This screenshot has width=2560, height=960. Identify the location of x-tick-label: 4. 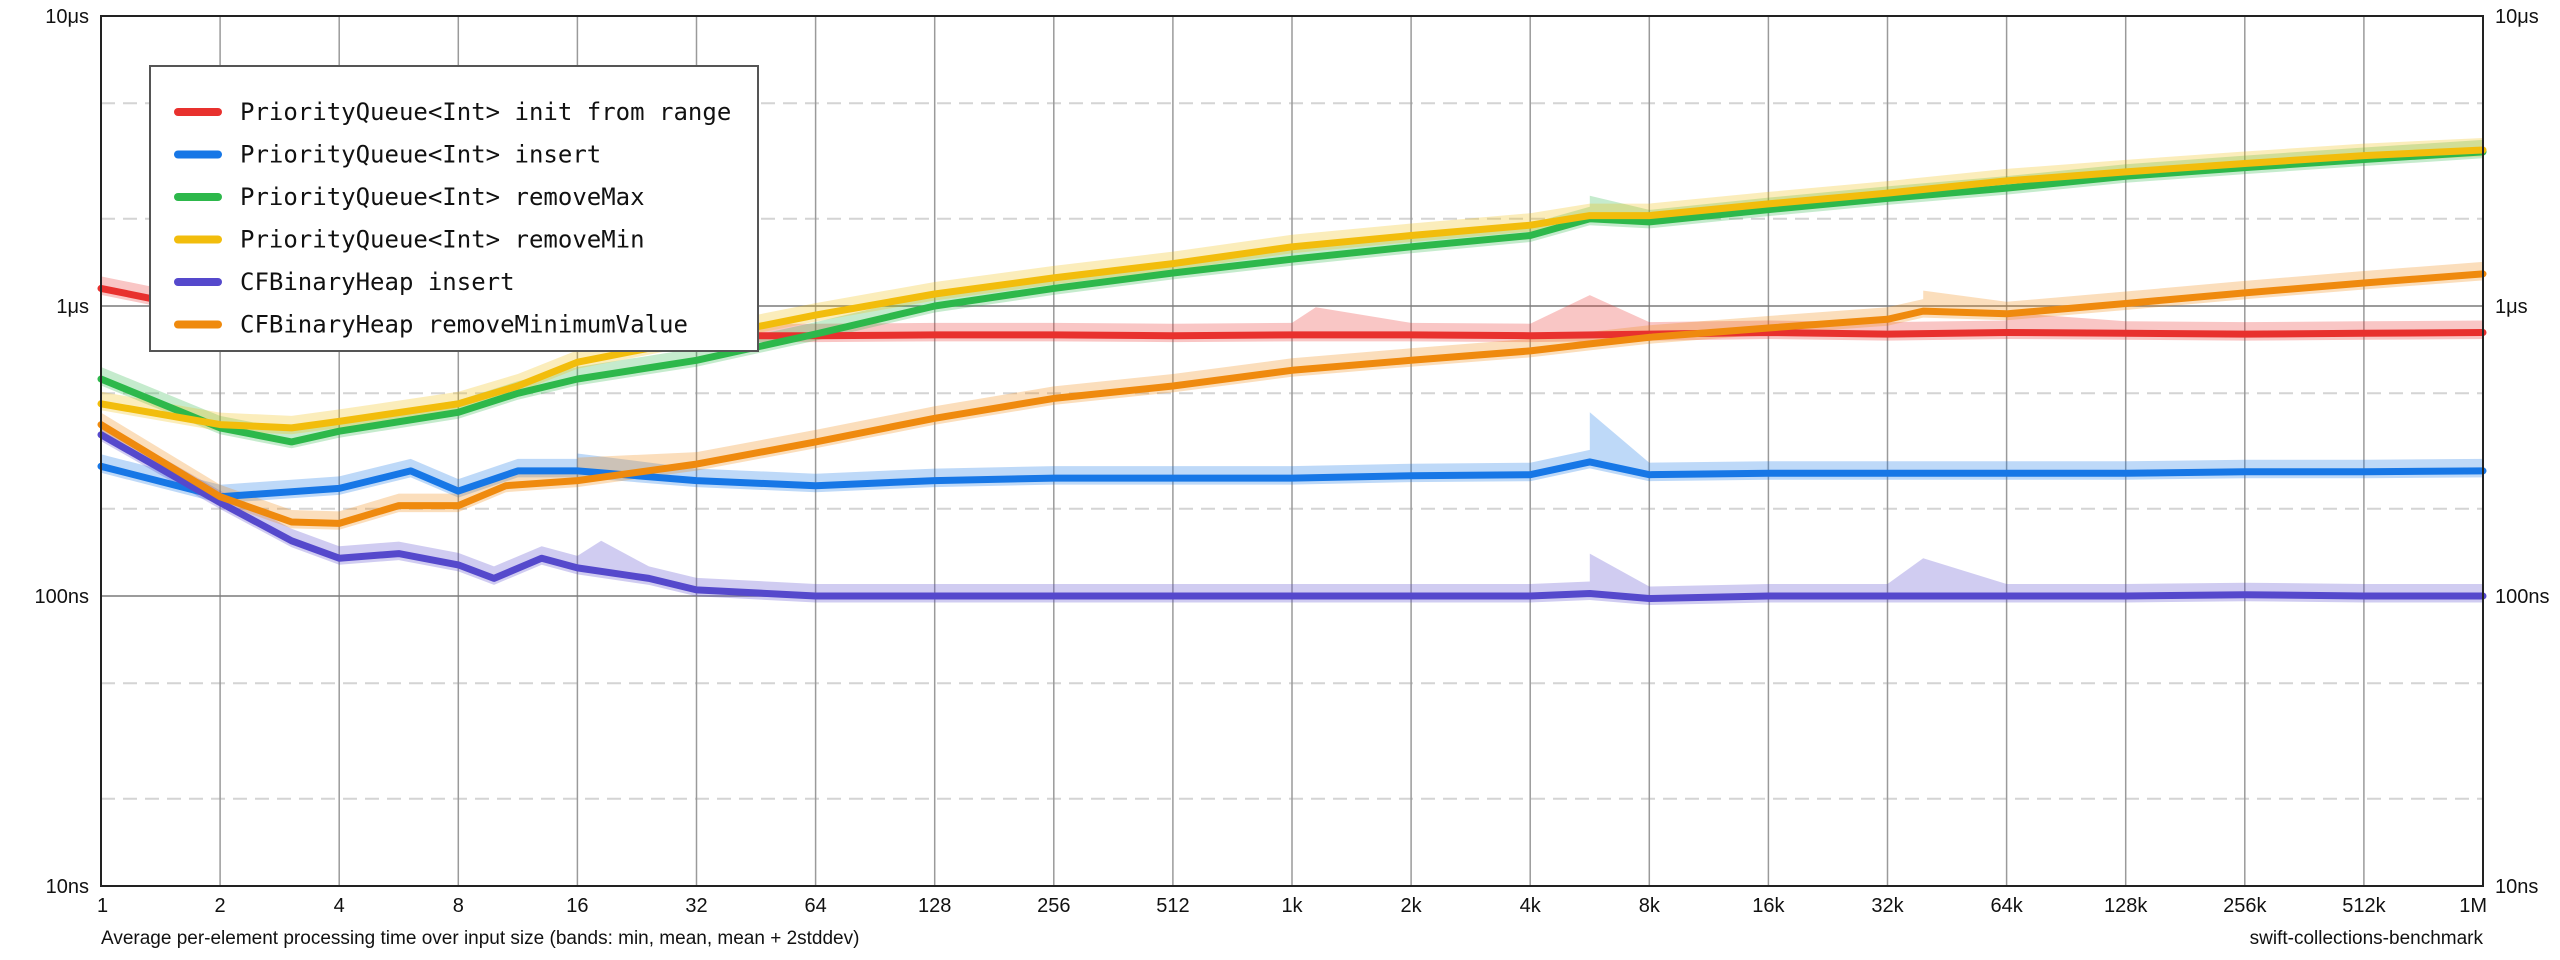
(339, 906).